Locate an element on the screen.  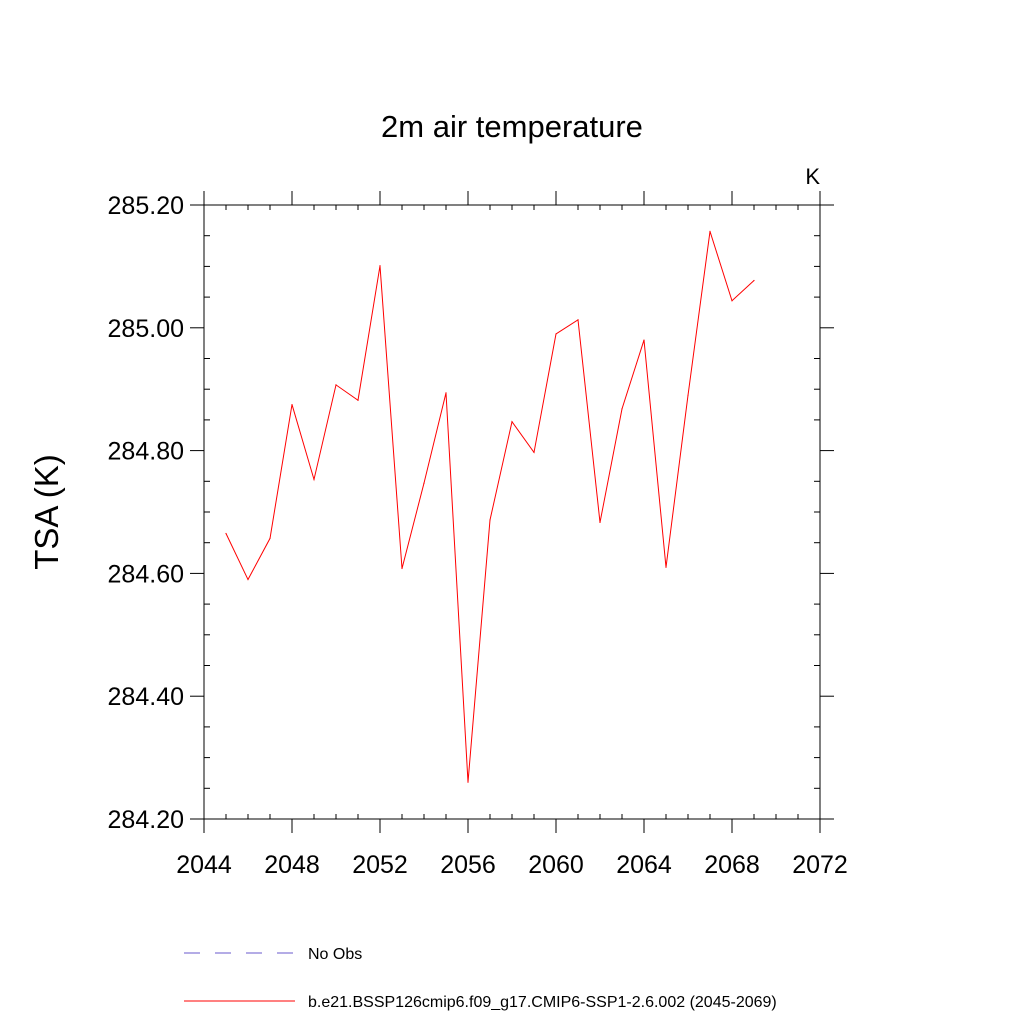
y-tick-label: 284.40 is located at coordinates (146, 697).